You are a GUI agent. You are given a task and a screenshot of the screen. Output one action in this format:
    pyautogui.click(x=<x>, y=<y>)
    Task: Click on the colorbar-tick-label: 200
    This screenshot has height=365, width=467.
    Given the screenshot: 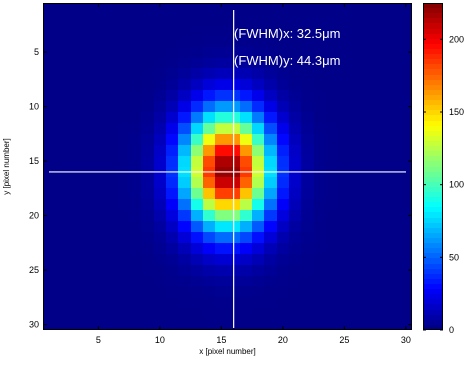 What is the action you would take?
    pyautogui.click(x=456, y=39)
    